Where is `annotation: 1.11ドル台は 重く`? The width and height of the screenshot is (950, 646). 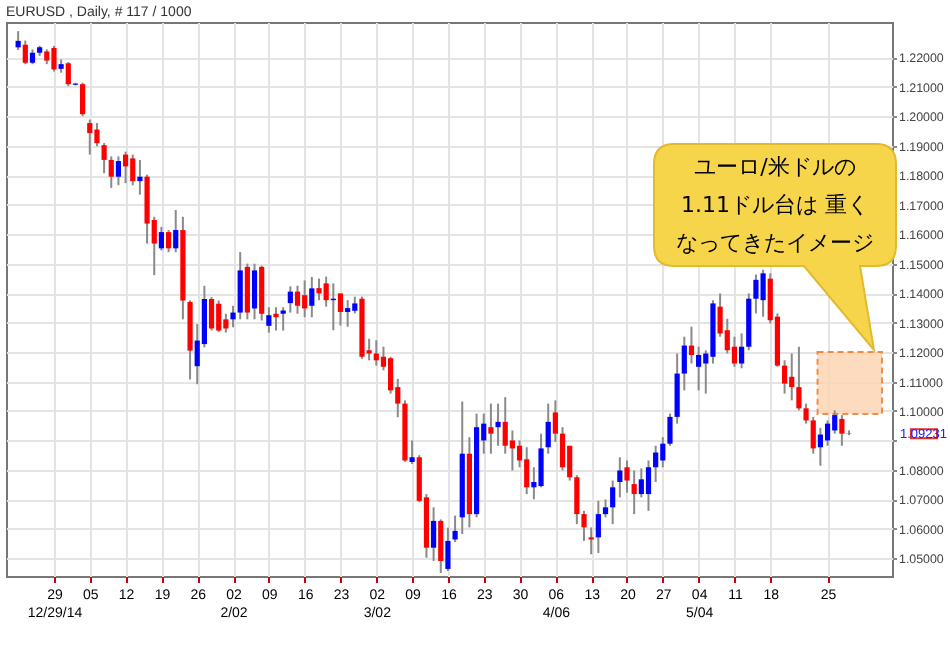
annotation: 1.11ドル台は 重く is located at coordinates (775, 206).